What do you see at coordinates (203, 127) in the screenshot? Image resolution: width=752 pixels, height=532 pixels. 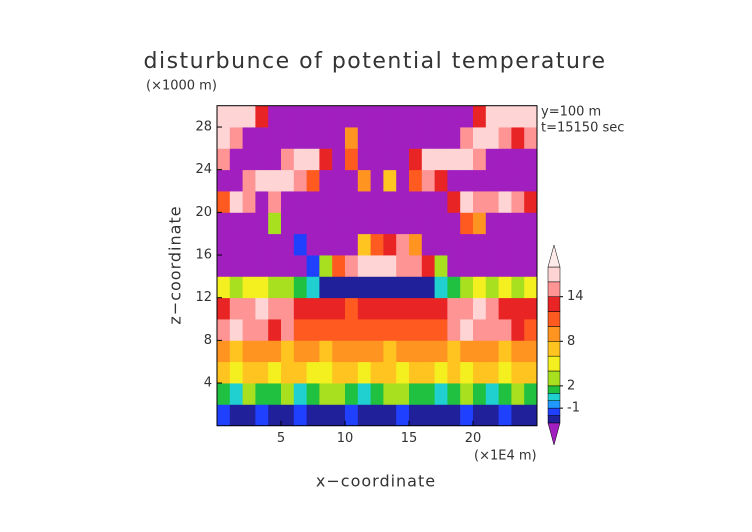 I see `y-tick-label: 28` at bounding box center [203, 127].